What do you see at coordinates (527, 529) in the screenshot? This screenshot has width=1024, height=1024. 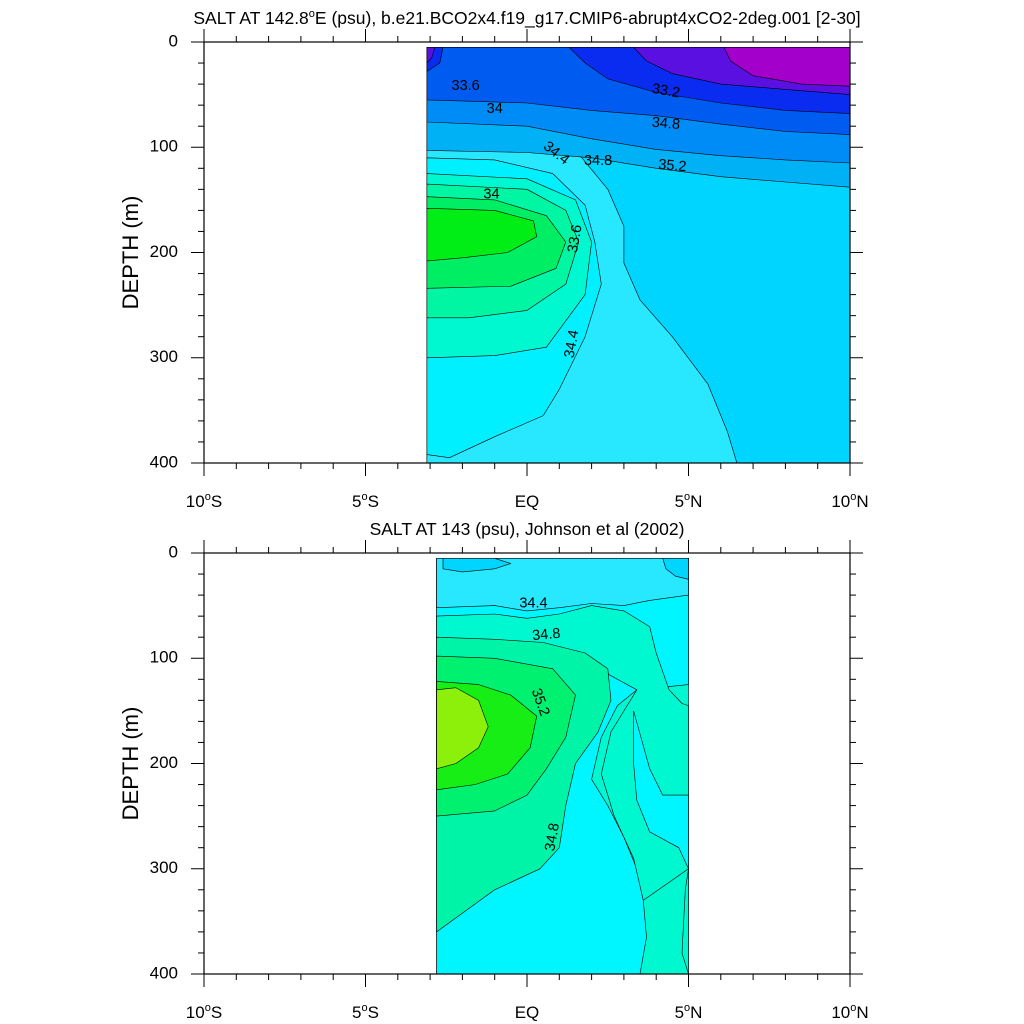 I see `chart-title: SALT AT 143 (psu), Johnson et al (2002)` at bounding box center [527, 529].